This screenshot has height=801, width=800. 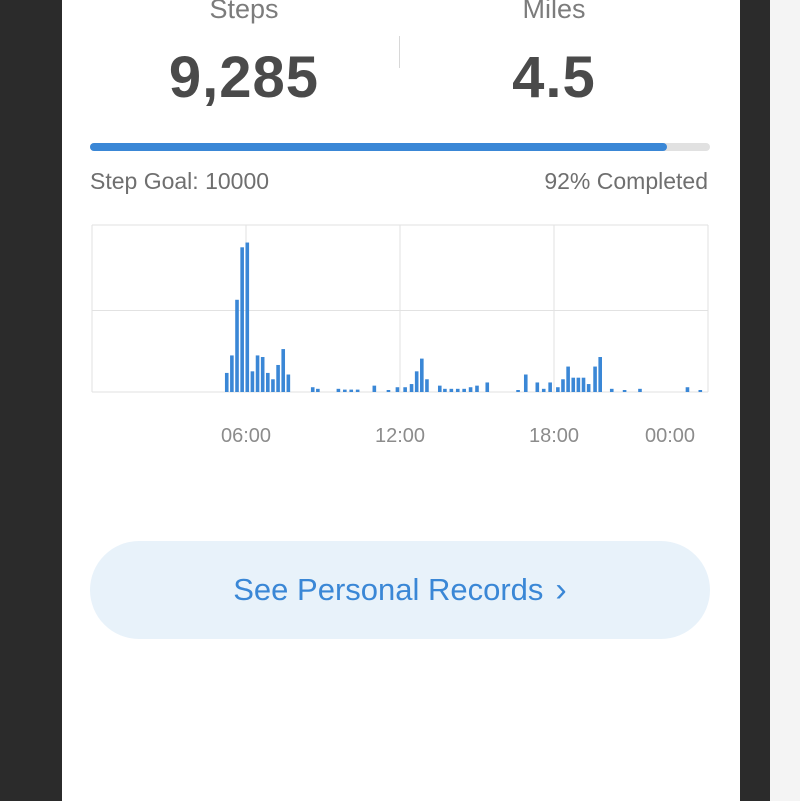 What do you see at coordinates (463, 317) in the screenshot?
I see `chart-bars` at bounding box center [463, 317].